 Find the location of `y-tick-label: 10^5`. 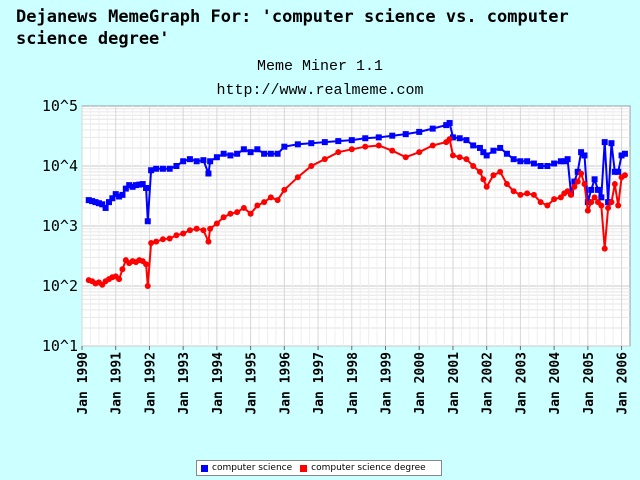

y-tick-label: 10^5 is located at coordinates (60, 106).